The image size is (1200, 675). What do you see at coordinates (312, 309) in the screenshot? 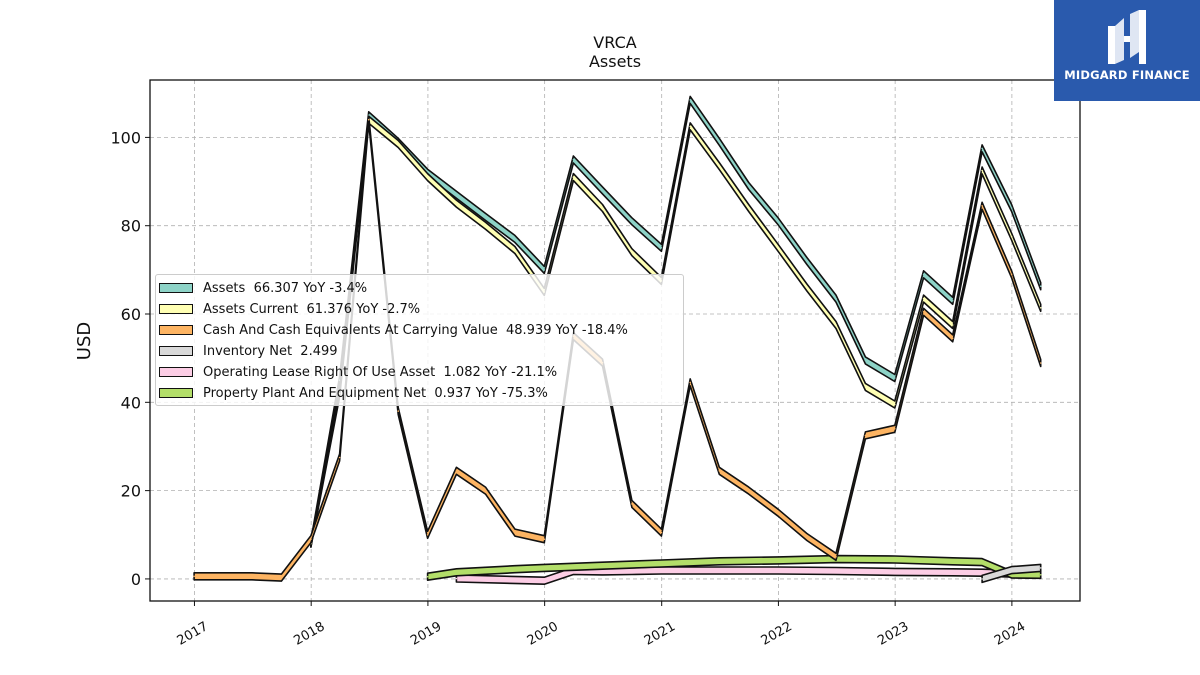
I see `legend-label: Assets Current 61.376 YoY -2.7%` at bounding box center [312, 309].